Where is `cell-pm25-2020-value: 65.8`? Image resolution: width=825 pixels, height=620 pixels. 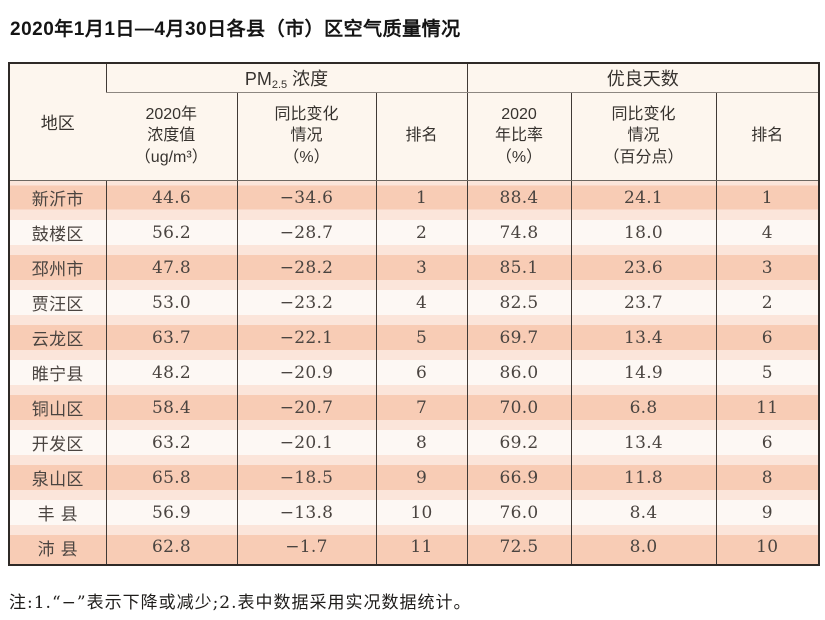
cell-pm25-2020-value: 65.8 is located at coordinates (171, 477).